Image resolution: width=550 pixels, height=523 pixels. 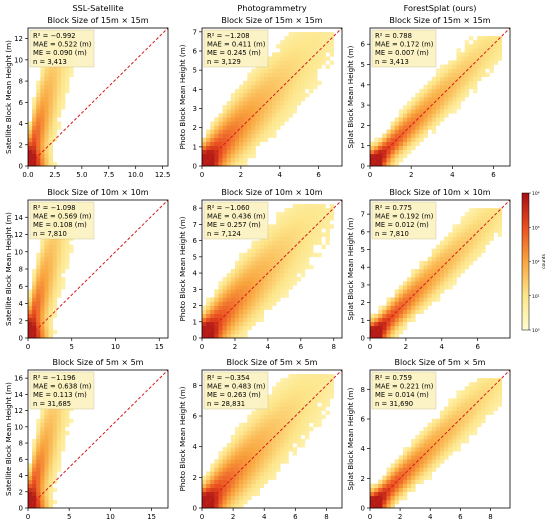 What do you see at coordinates (370, 175) in the screenshot?
I see `x-tick-label: 0` at bounding box center [370, 175].